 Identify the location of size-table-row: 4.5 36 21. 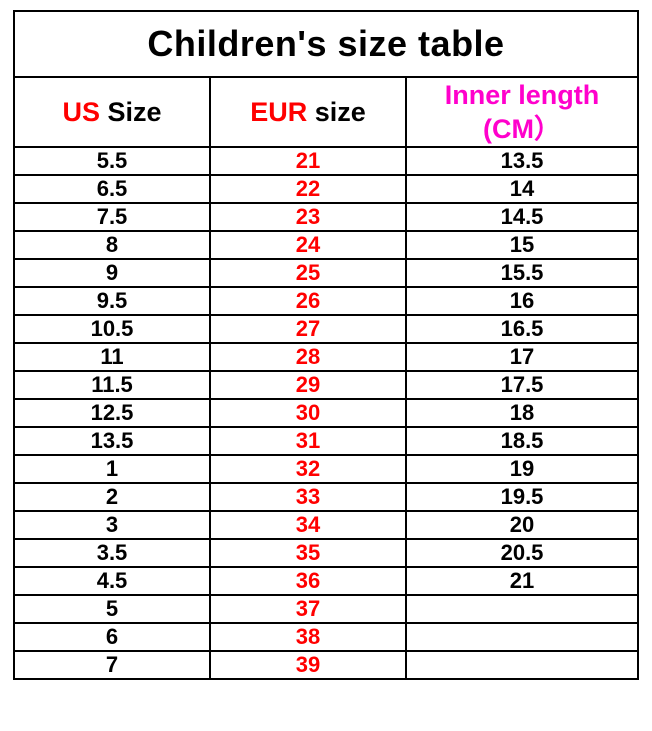
(326, 581).